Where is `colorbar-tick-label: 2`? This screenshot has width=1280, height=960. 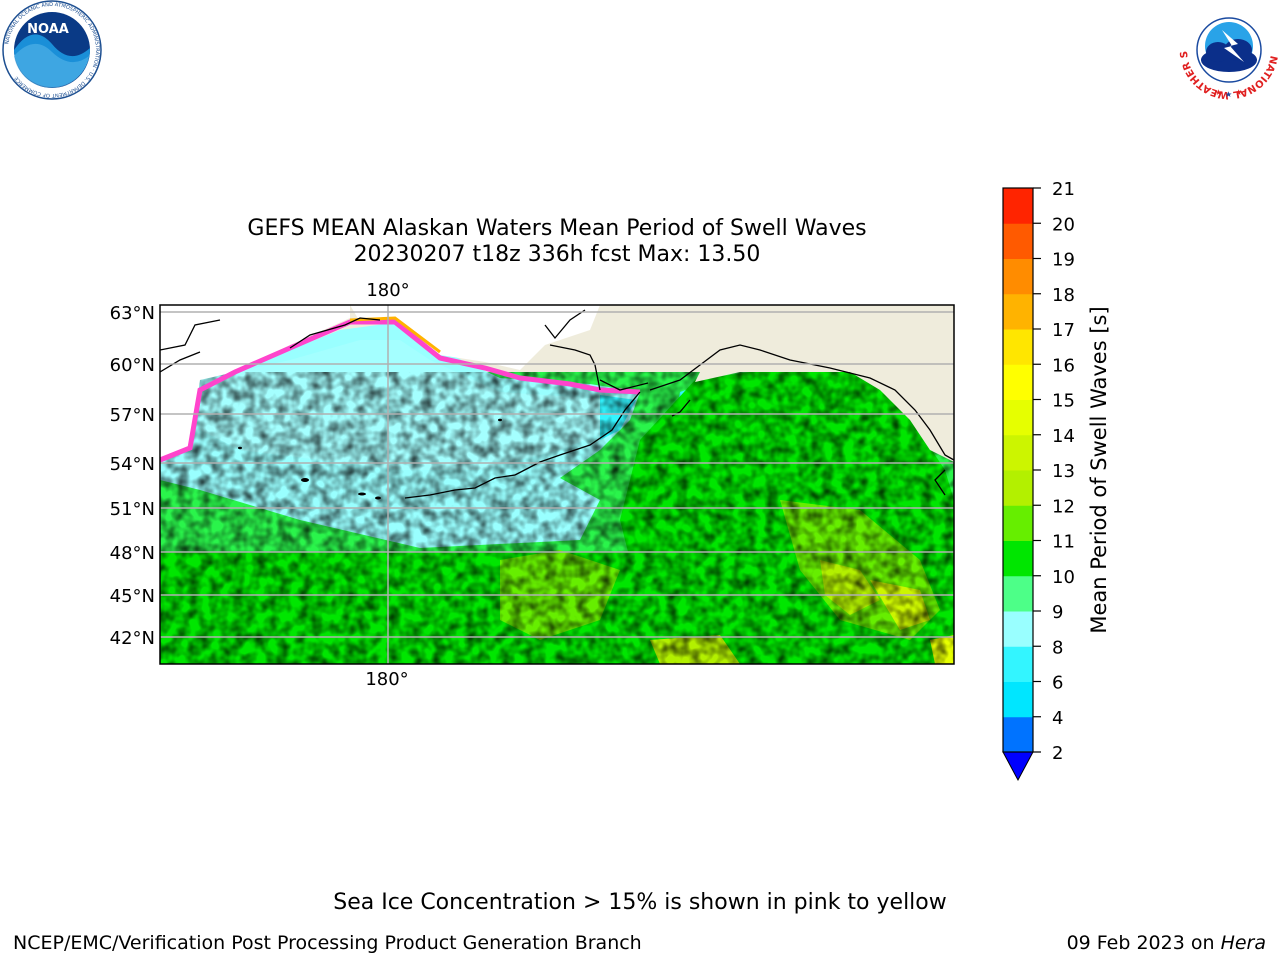
colorbar-tick-label: 2 is located at coordinates (1057, 753).